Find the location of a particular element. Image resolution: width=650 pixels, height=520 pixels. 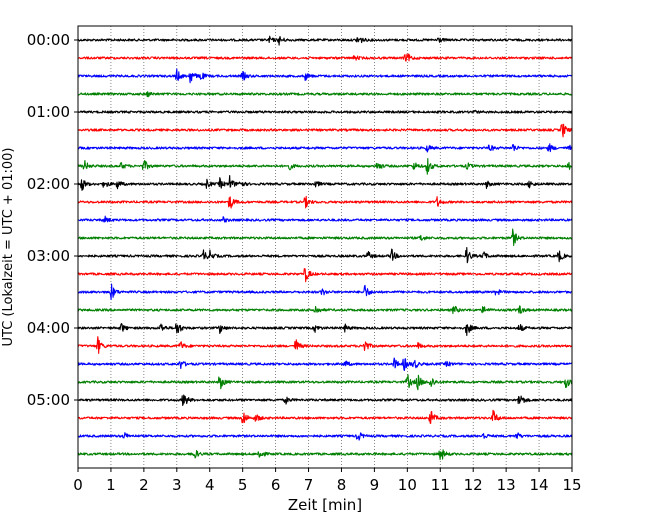

x-tick-label: 2 is located at coordinates (144, 485).